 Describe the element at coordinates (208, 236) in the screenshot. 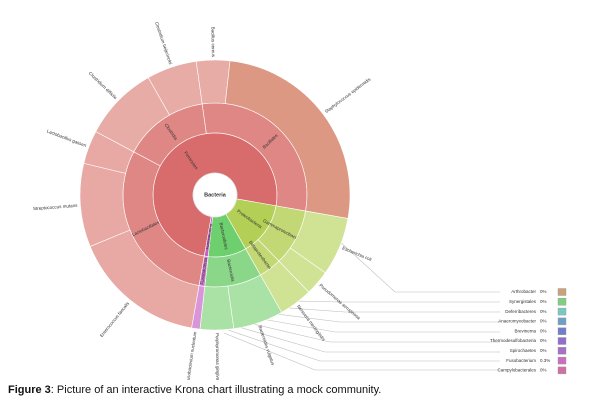

I see `segment-label: Fusobacteria` at that location.